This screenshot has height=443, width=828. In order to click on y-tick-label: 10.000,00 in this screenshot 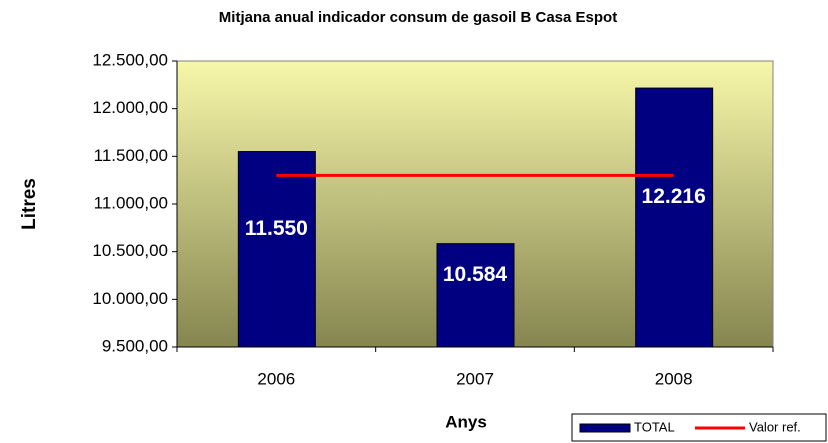, I will do `click(130, 298)`.